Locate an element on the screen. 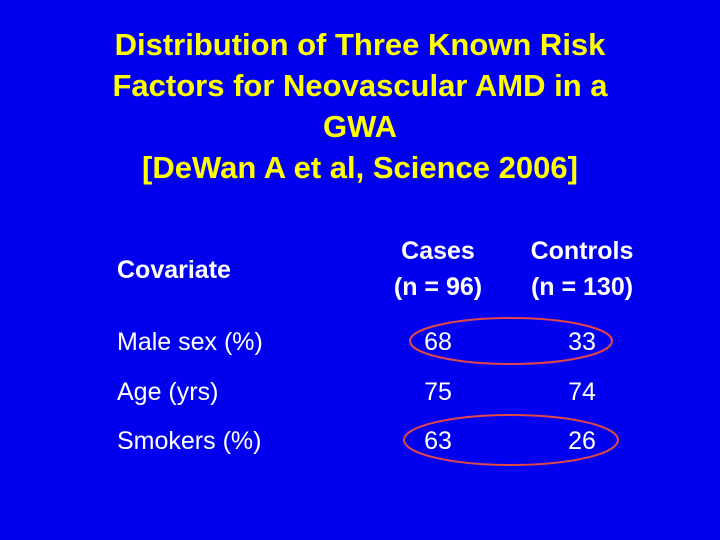 The height and width of the screenshot is (540, 720). controls-value: 26 is located at coordinates (582, 441).